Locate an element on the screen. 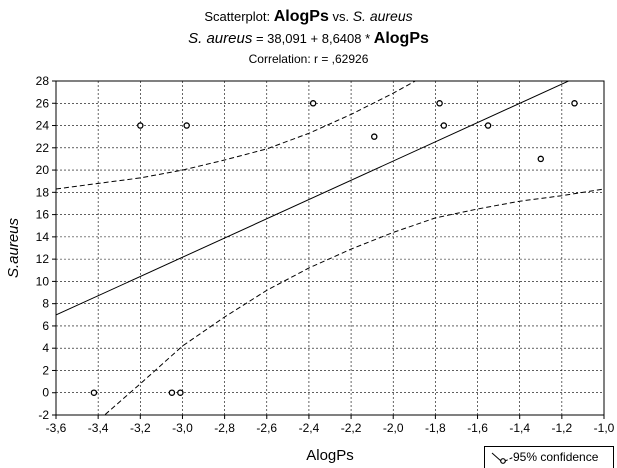 The width and height of the screenshot is (617, 468). legend: 95% confidence is located at coordinates (549, 457).